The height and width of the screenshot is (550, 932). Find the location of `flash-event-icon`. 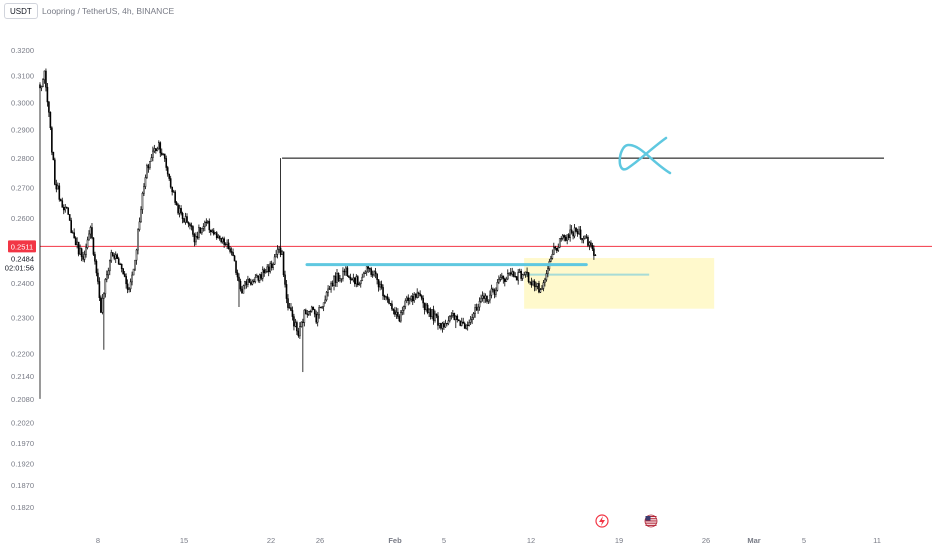

flash-event-icon is located at coordinates (602, 521).